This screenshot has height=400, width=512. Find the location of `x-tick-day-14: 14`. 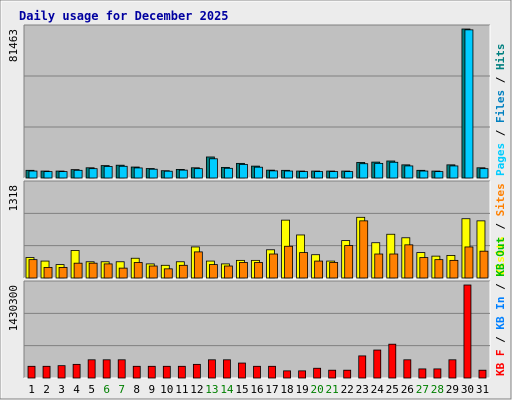

x-tick-day-14: 14 is located at coordinates (227, 389).